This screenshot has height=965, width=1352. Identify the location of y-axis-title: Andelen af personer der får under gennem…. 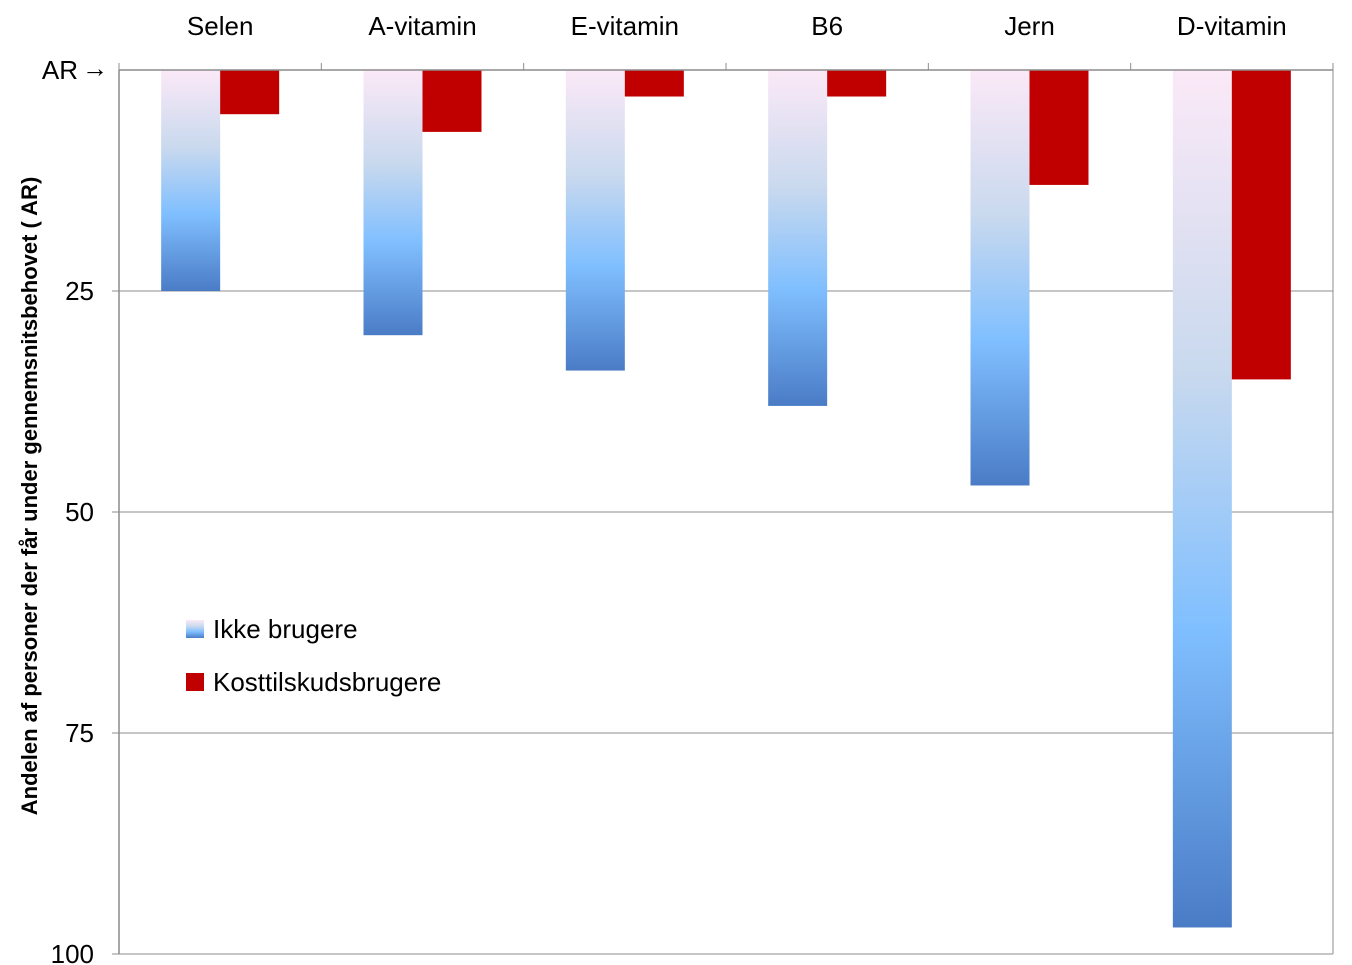
(29, 496).